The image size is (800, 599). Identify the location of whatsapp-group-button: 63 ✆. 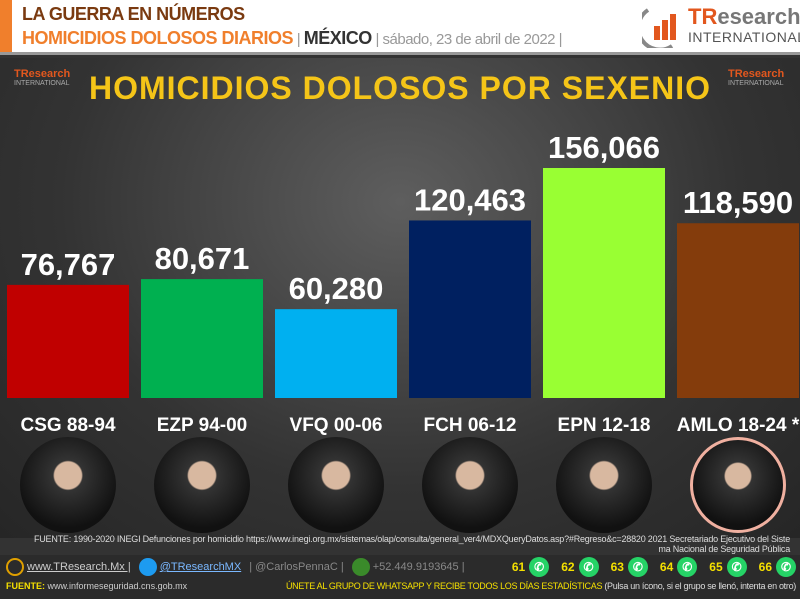
(629, 567).